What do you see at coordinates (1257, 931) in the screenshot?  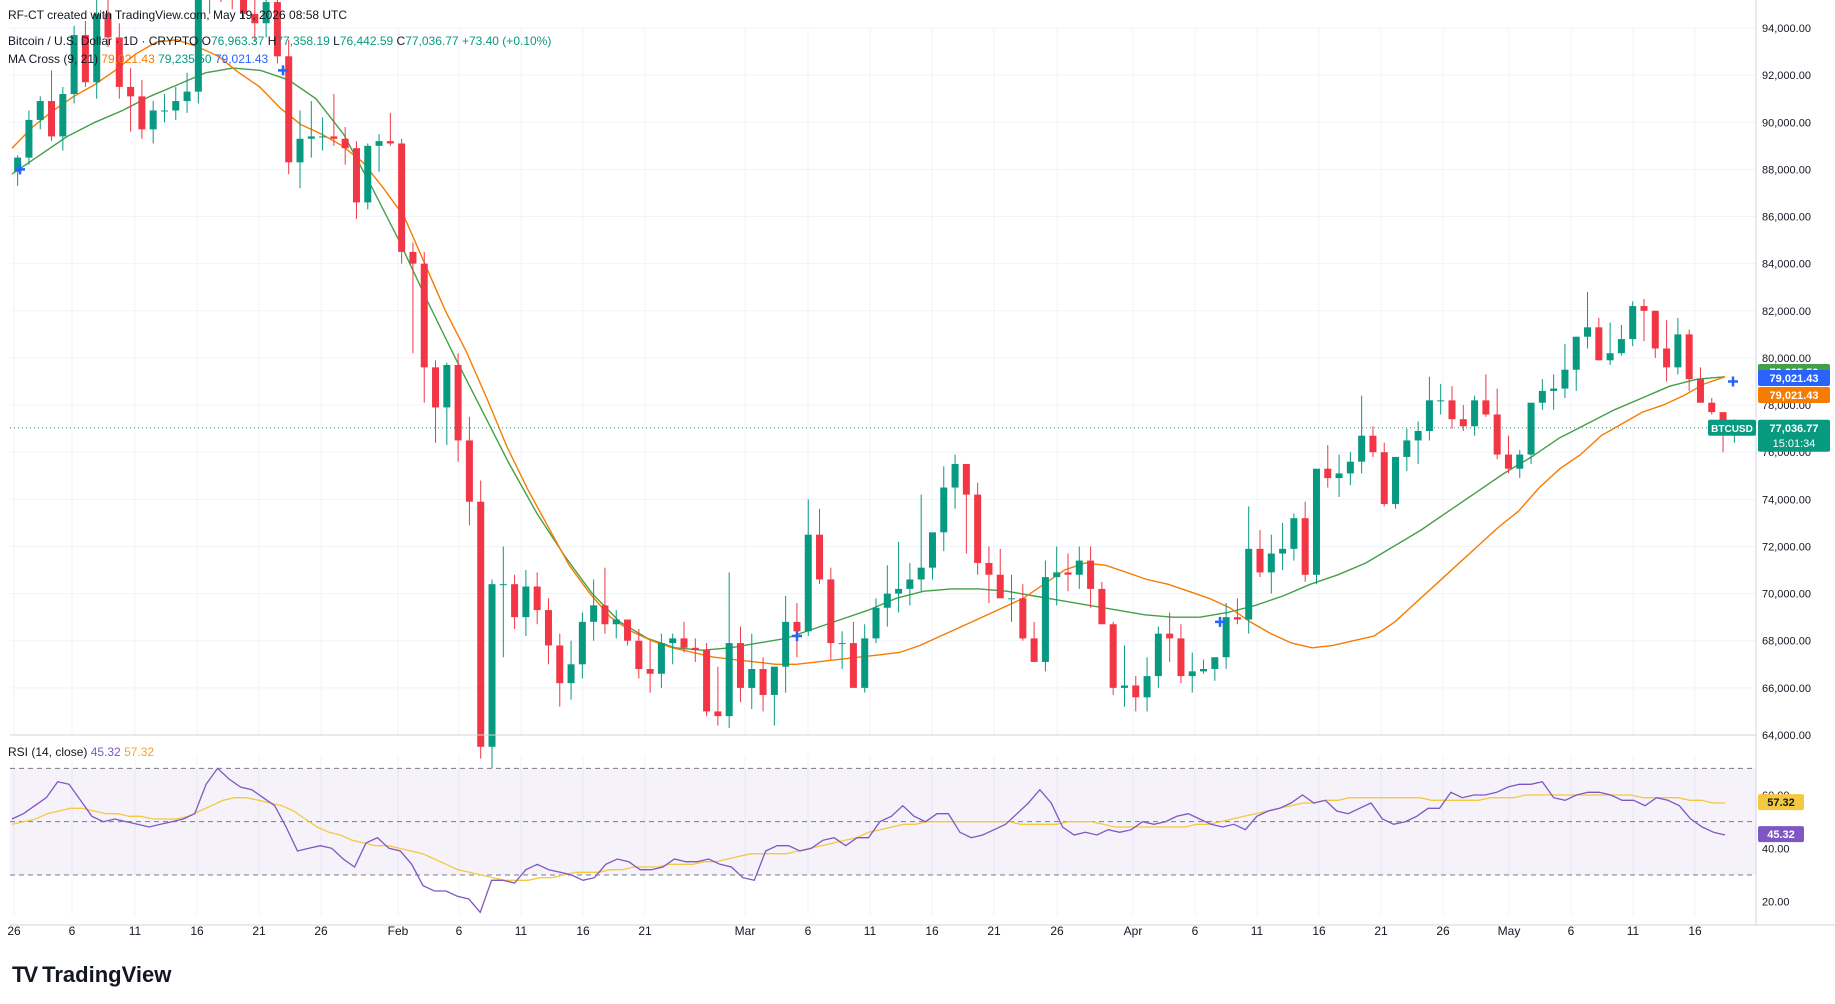 I see `x-tick-label: 11` at bounding box center [1257, 931].